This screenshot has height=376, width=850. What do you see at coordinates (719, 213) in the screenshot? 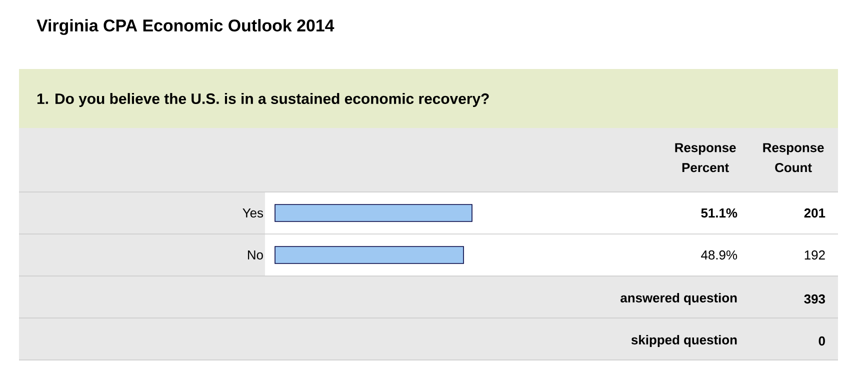
I see `data-label: 51.1%` at bounding box center [719, 213].